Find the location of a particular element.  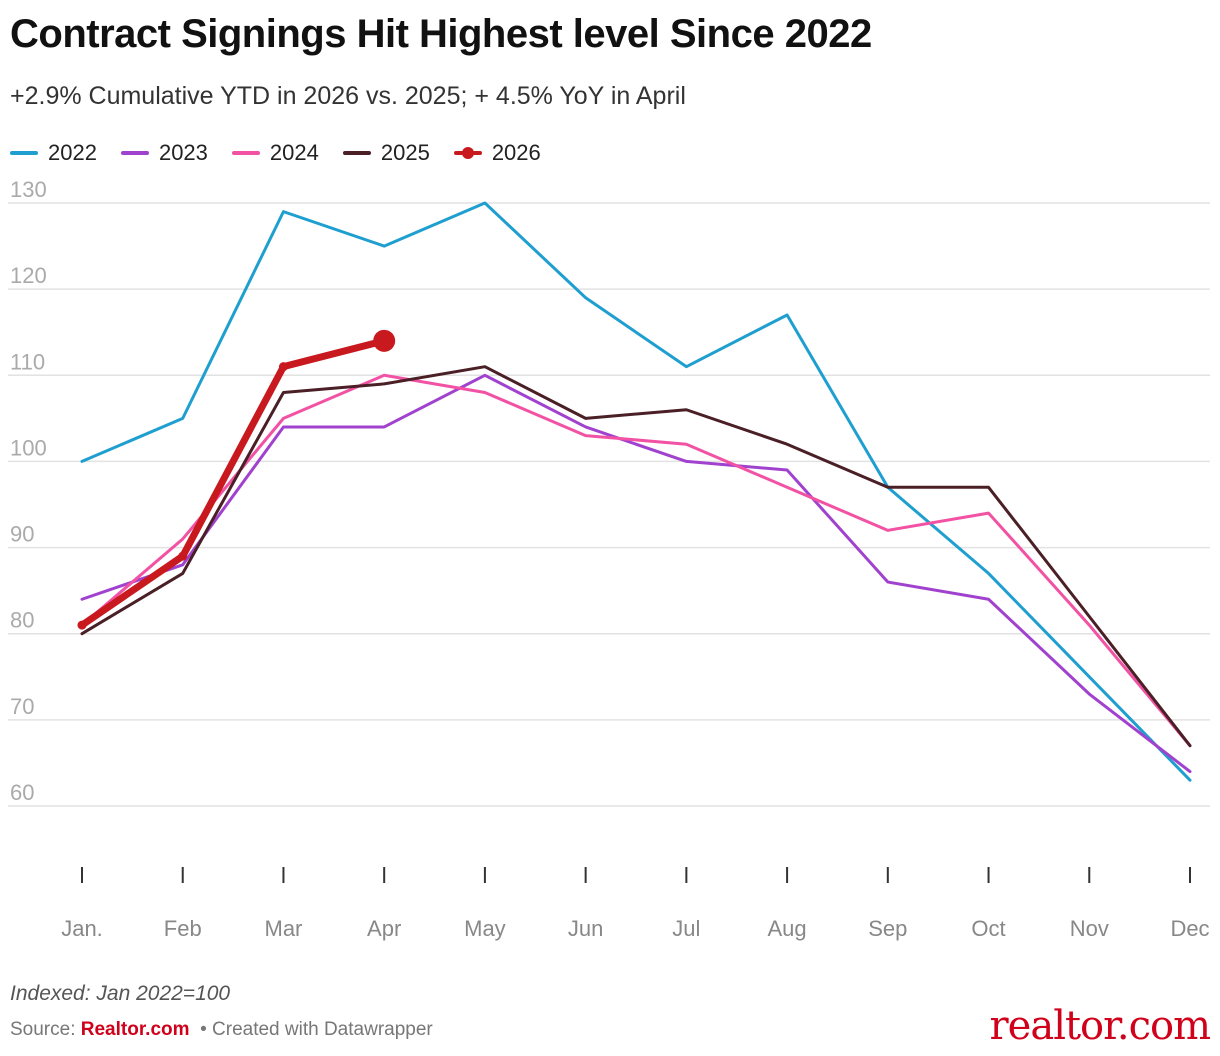

legend-item-2024: 2024 is located at coordinates (275, 153).